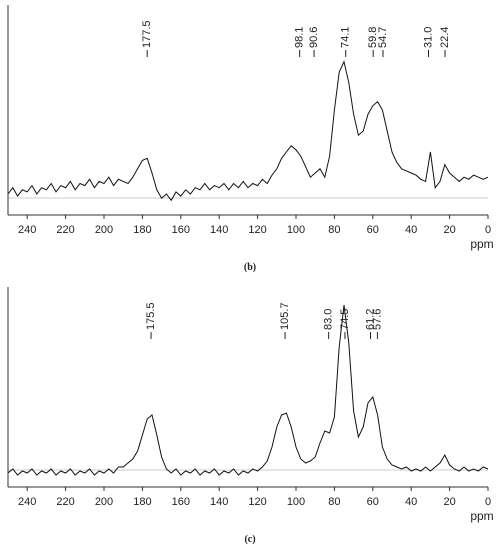  What do you see at coordinates (370, 319) in the screenshot?
I see `peak-label: 61.2` at bounding box center [370, 319].